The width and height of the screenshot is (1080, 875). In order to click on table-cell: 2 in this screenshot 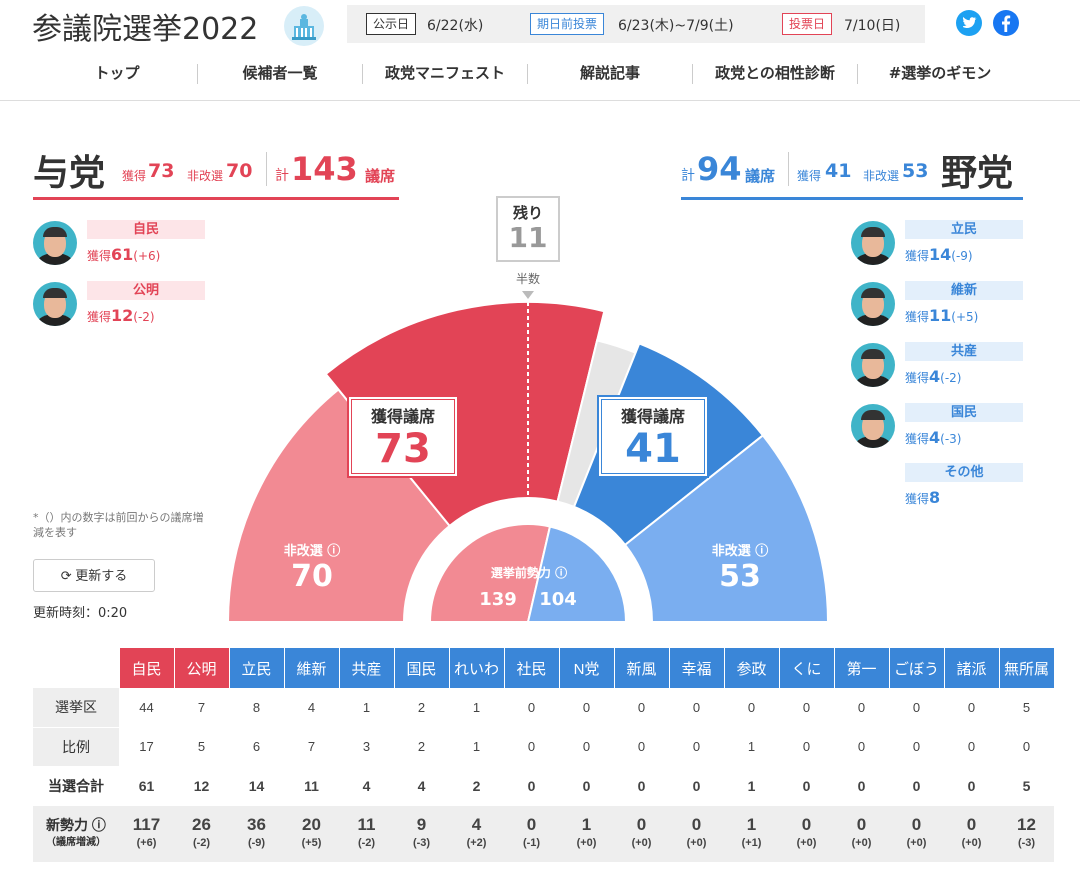, I will do `click(421, 747)`.